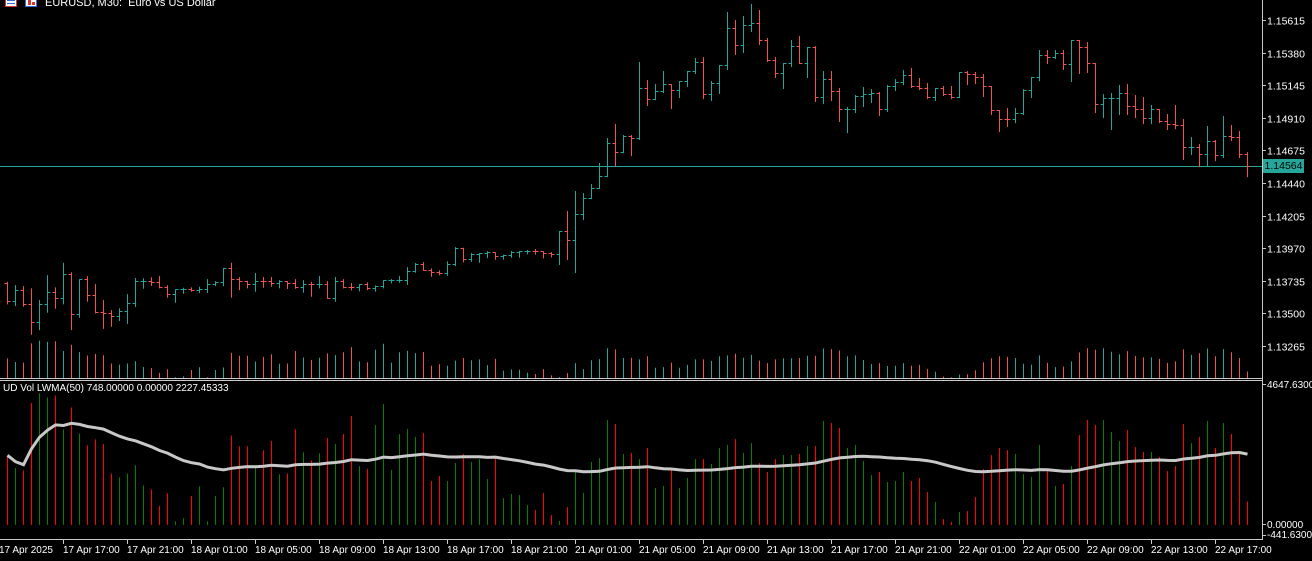 This screenshot has height=561, width=1312. I want to click on current-price-label: 1.14564, so click(1283, 166).